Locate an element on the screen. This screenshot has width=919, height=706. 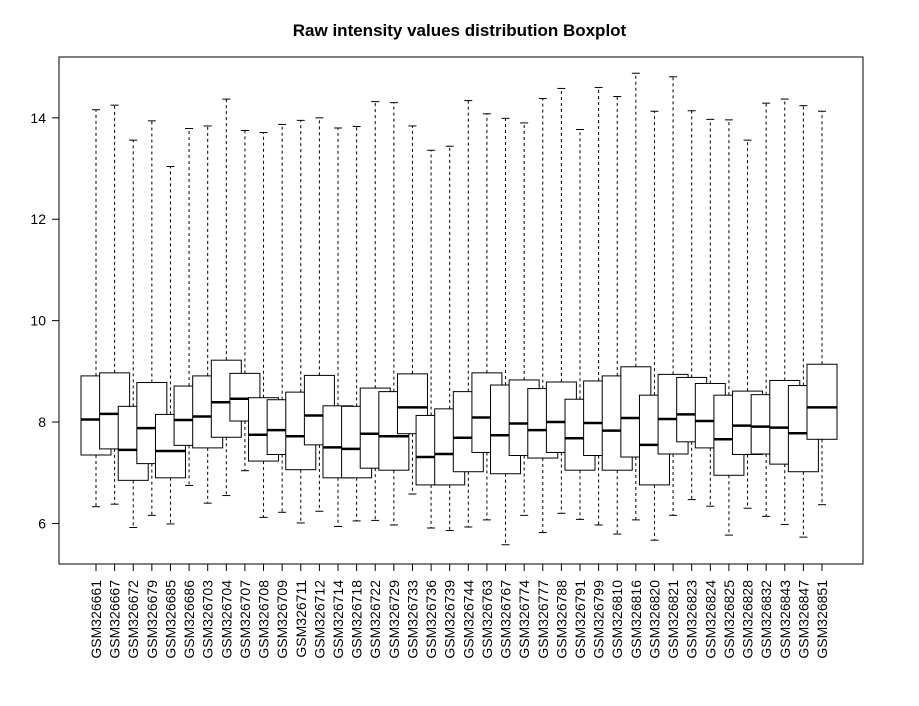
x-tick-label: GSM326709 is located at coordinates (282, 619).